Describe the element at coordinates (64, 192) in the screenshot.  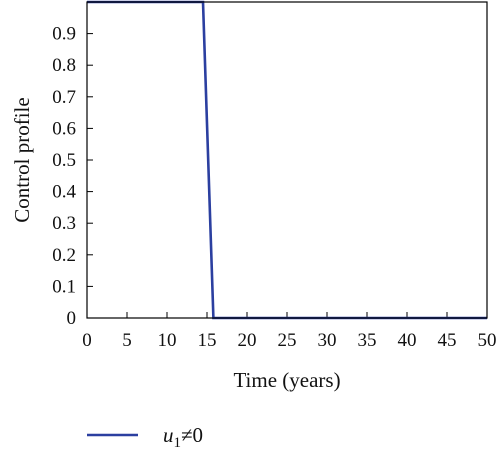
I see `y-tick-label: 0.4` at that location.